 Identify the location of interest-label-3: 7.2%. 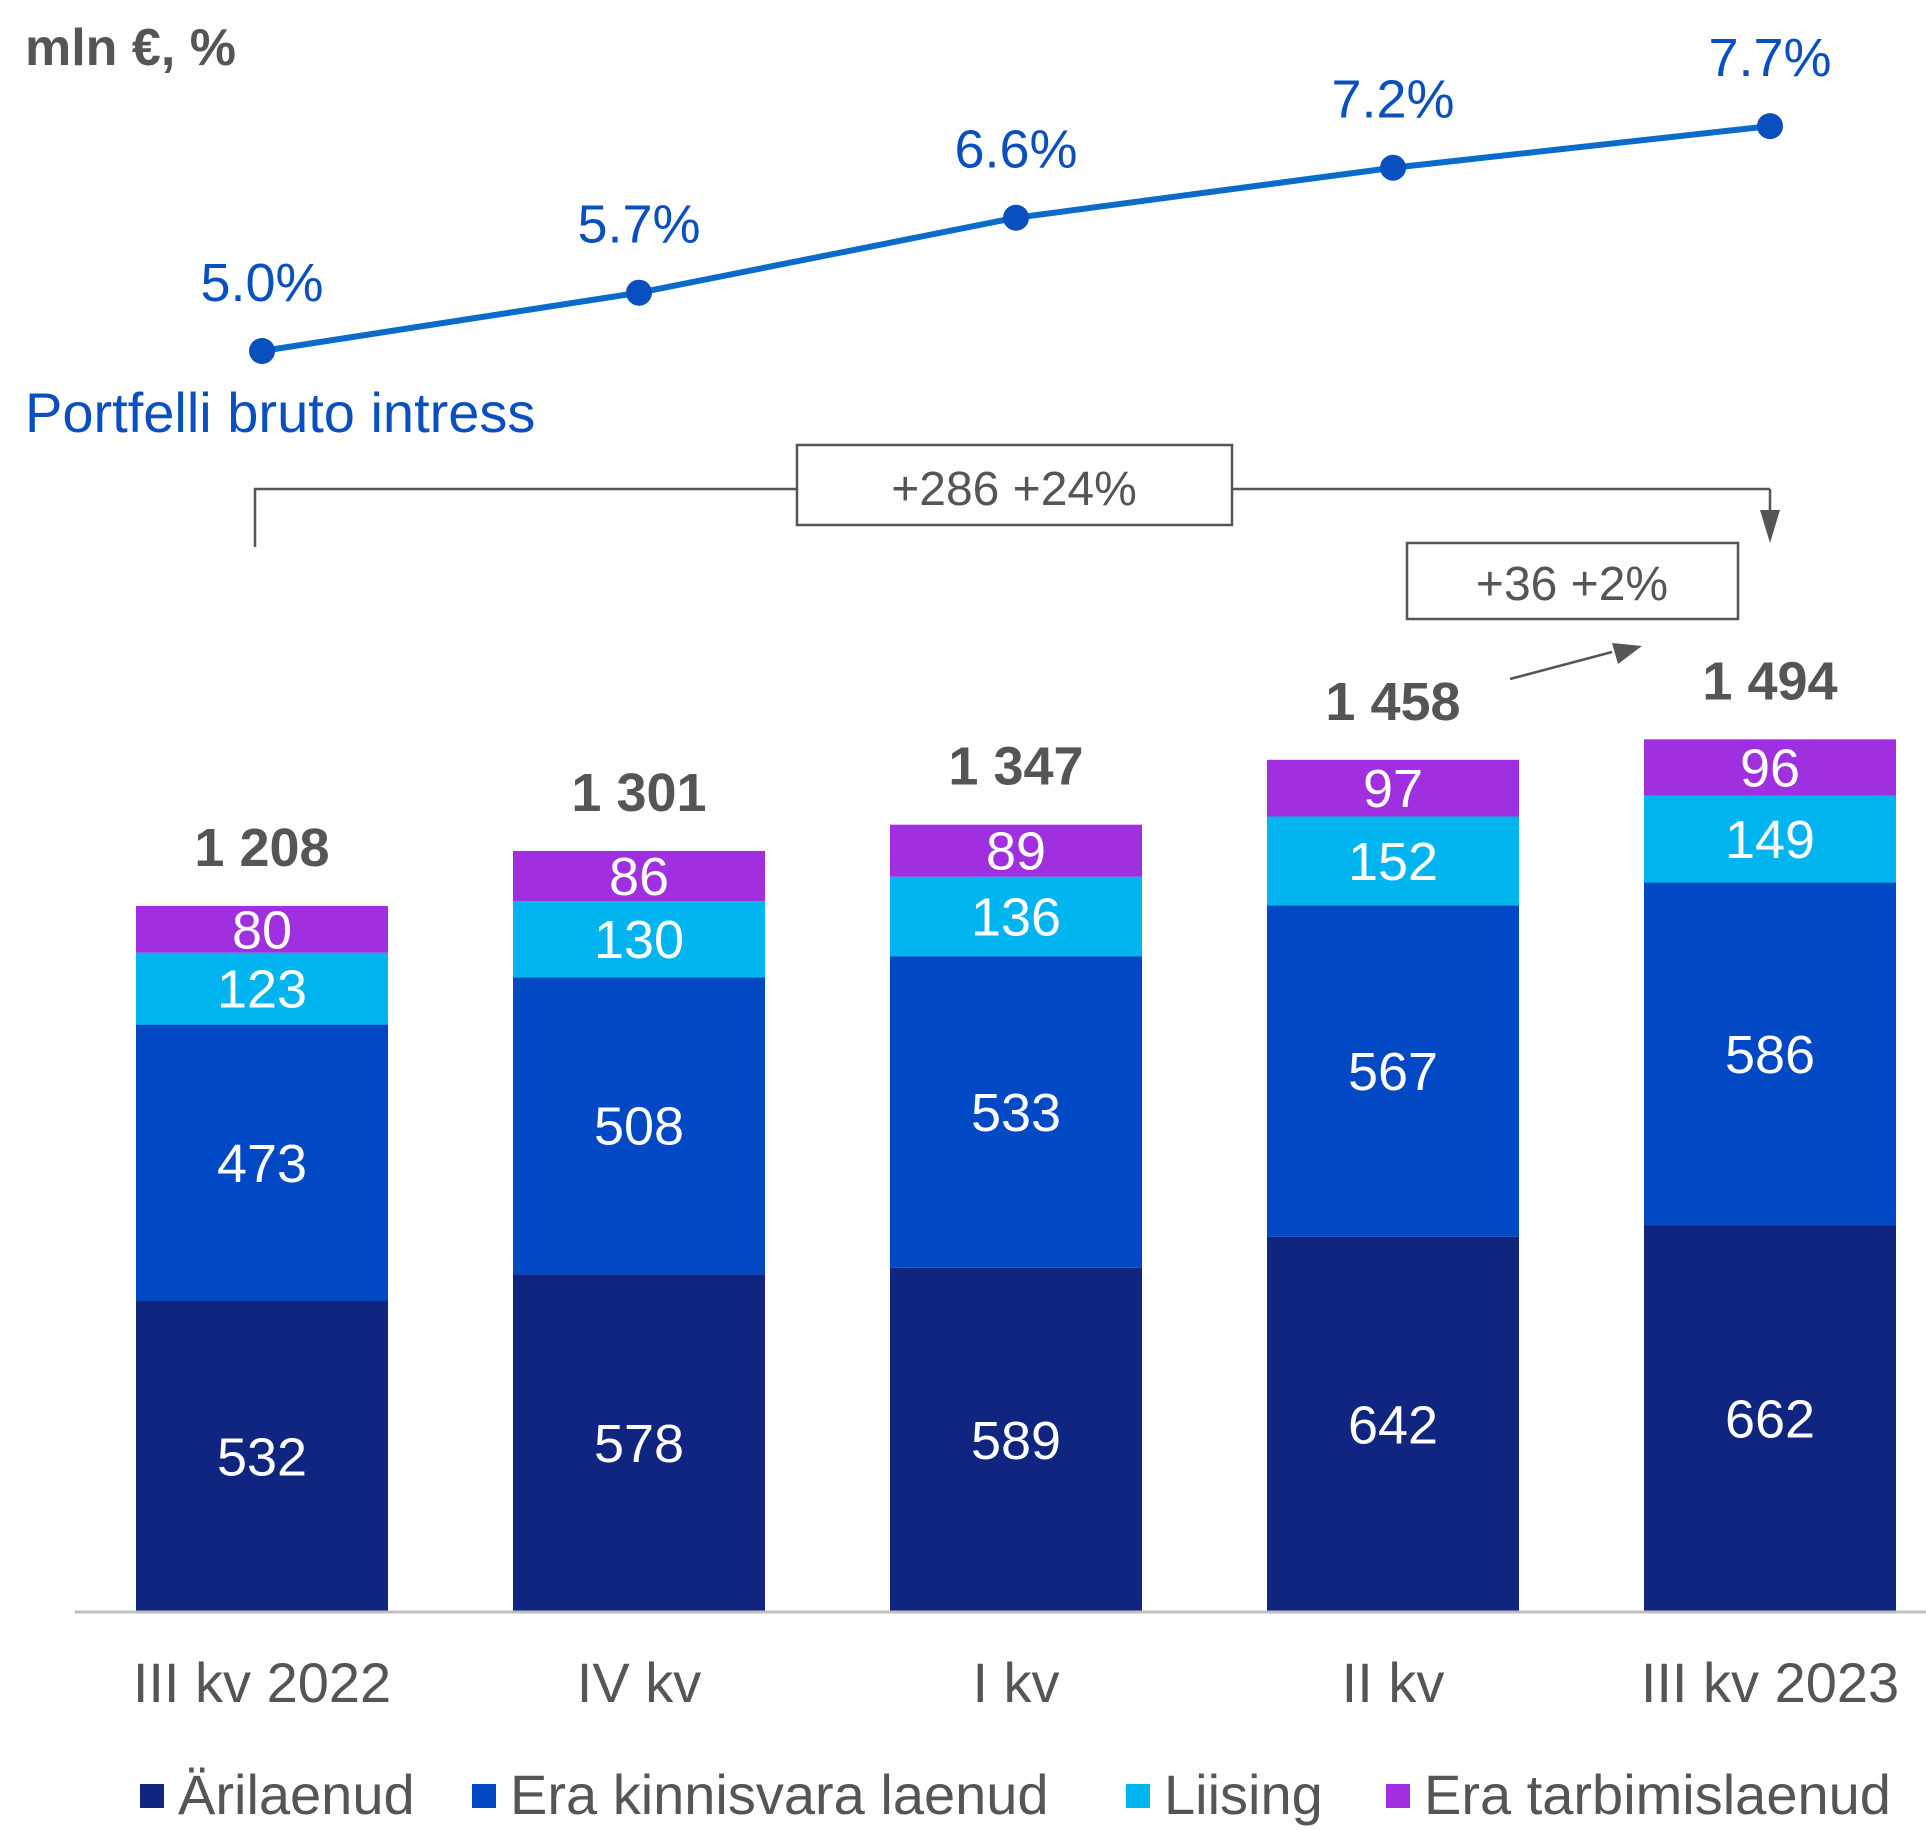
(1392, 100).